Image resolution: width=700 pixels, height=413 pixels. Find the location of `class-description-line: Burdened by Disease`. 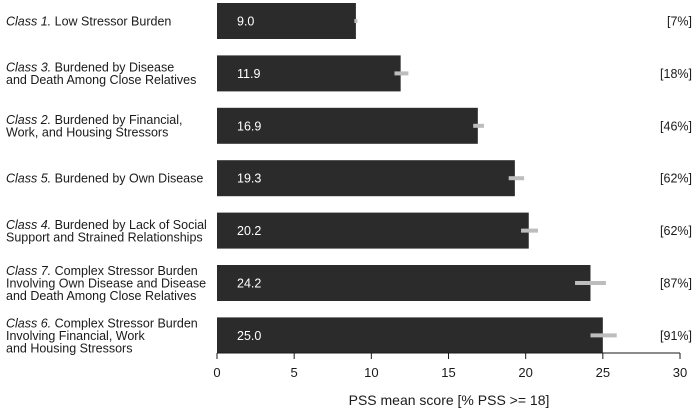

class-description-line: Burdened by Disease is located at coordinates (115, 68).